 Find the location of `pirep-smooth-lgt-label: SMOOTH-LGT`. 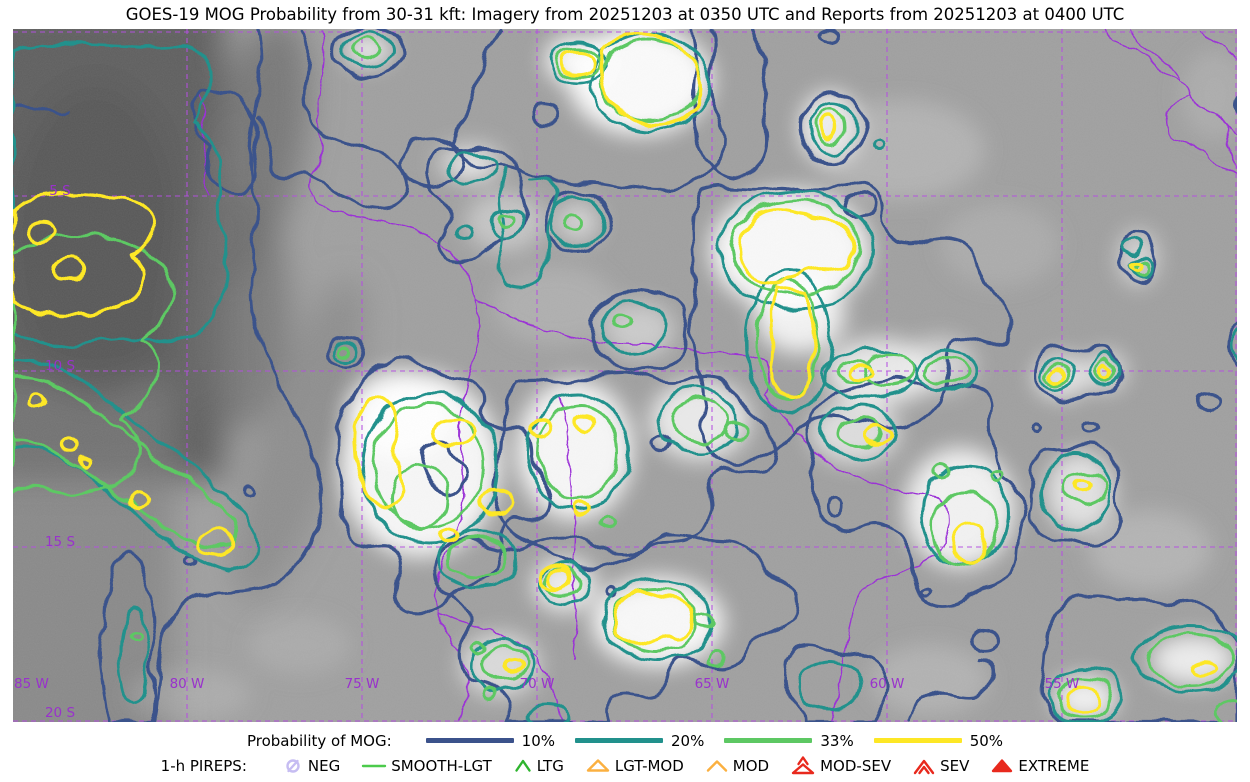

pirep-smooth-lgt-label: SMOOTH-LGT is located at coordinates (441, 765).